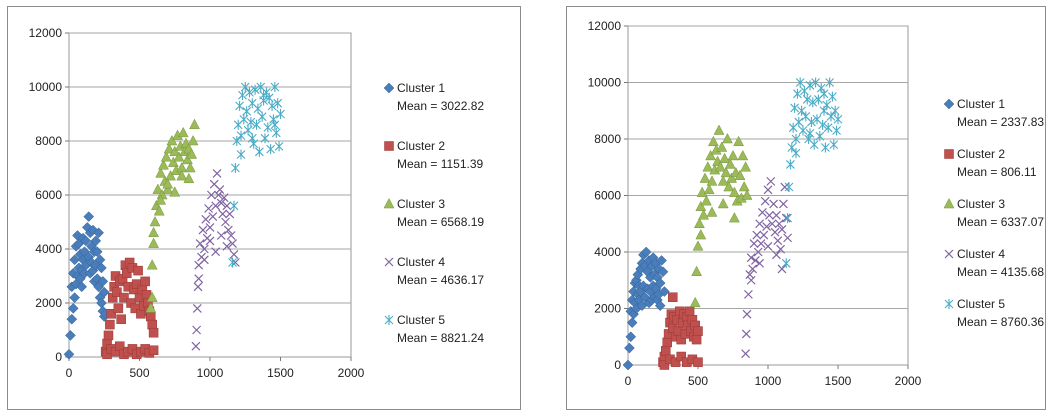  I want to click on legend-mean-label: Mean = 4636.17, so click(440, 280).